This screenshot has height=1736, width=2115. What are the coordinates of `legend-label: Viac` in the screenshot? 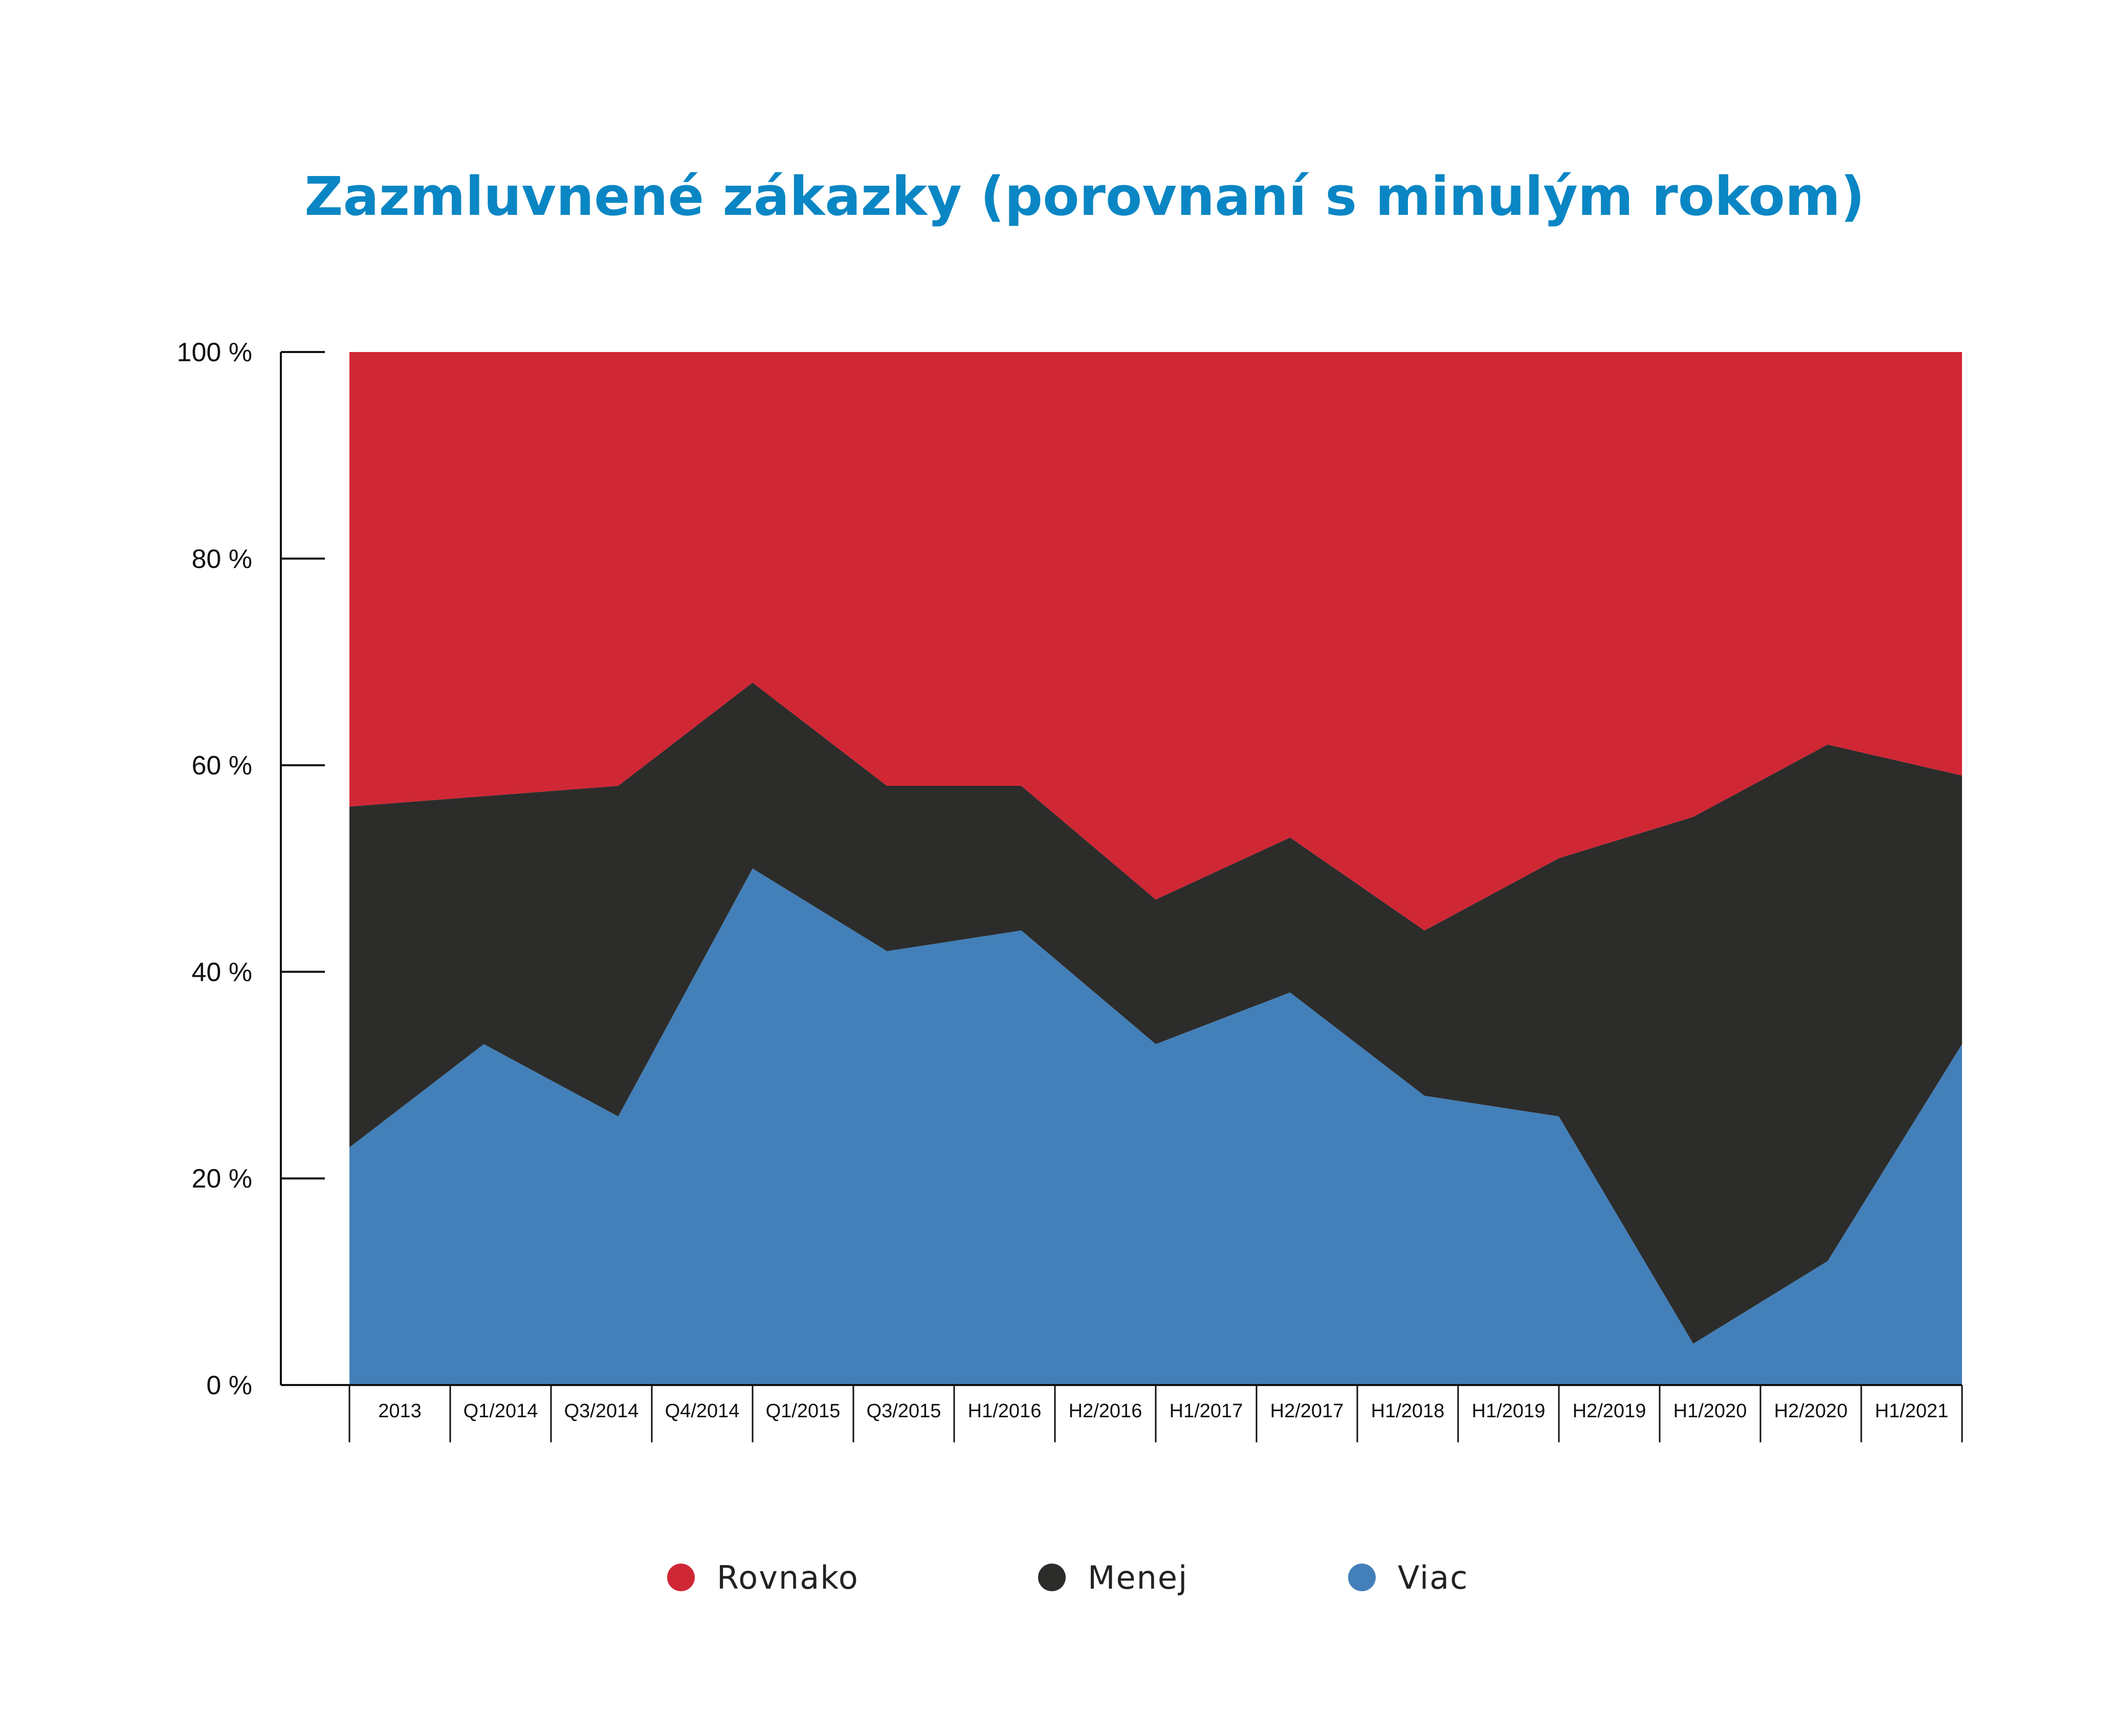 It's located at (1433, 1577).